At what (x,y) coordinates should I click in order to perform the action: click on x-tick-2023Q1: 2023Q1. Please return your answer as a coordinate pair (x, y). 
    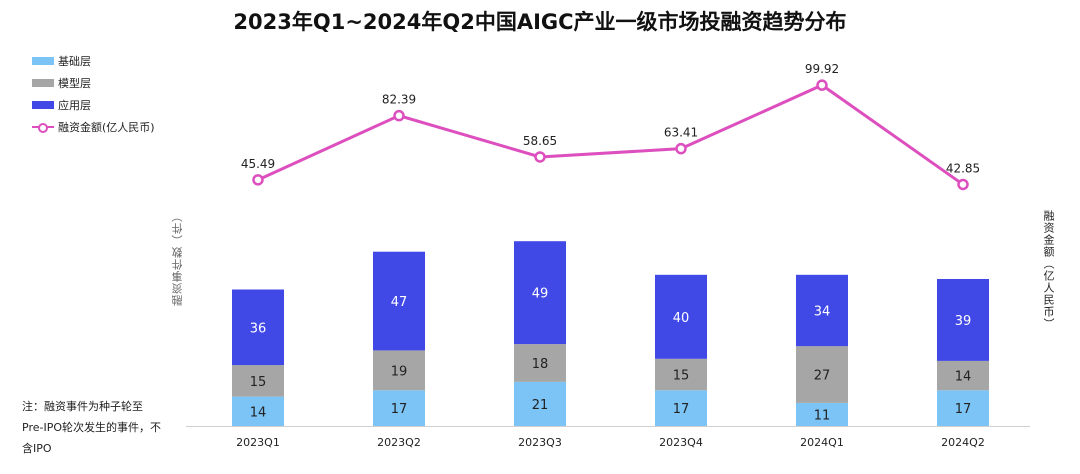
    Looking at the image, I should click on (258, 442).